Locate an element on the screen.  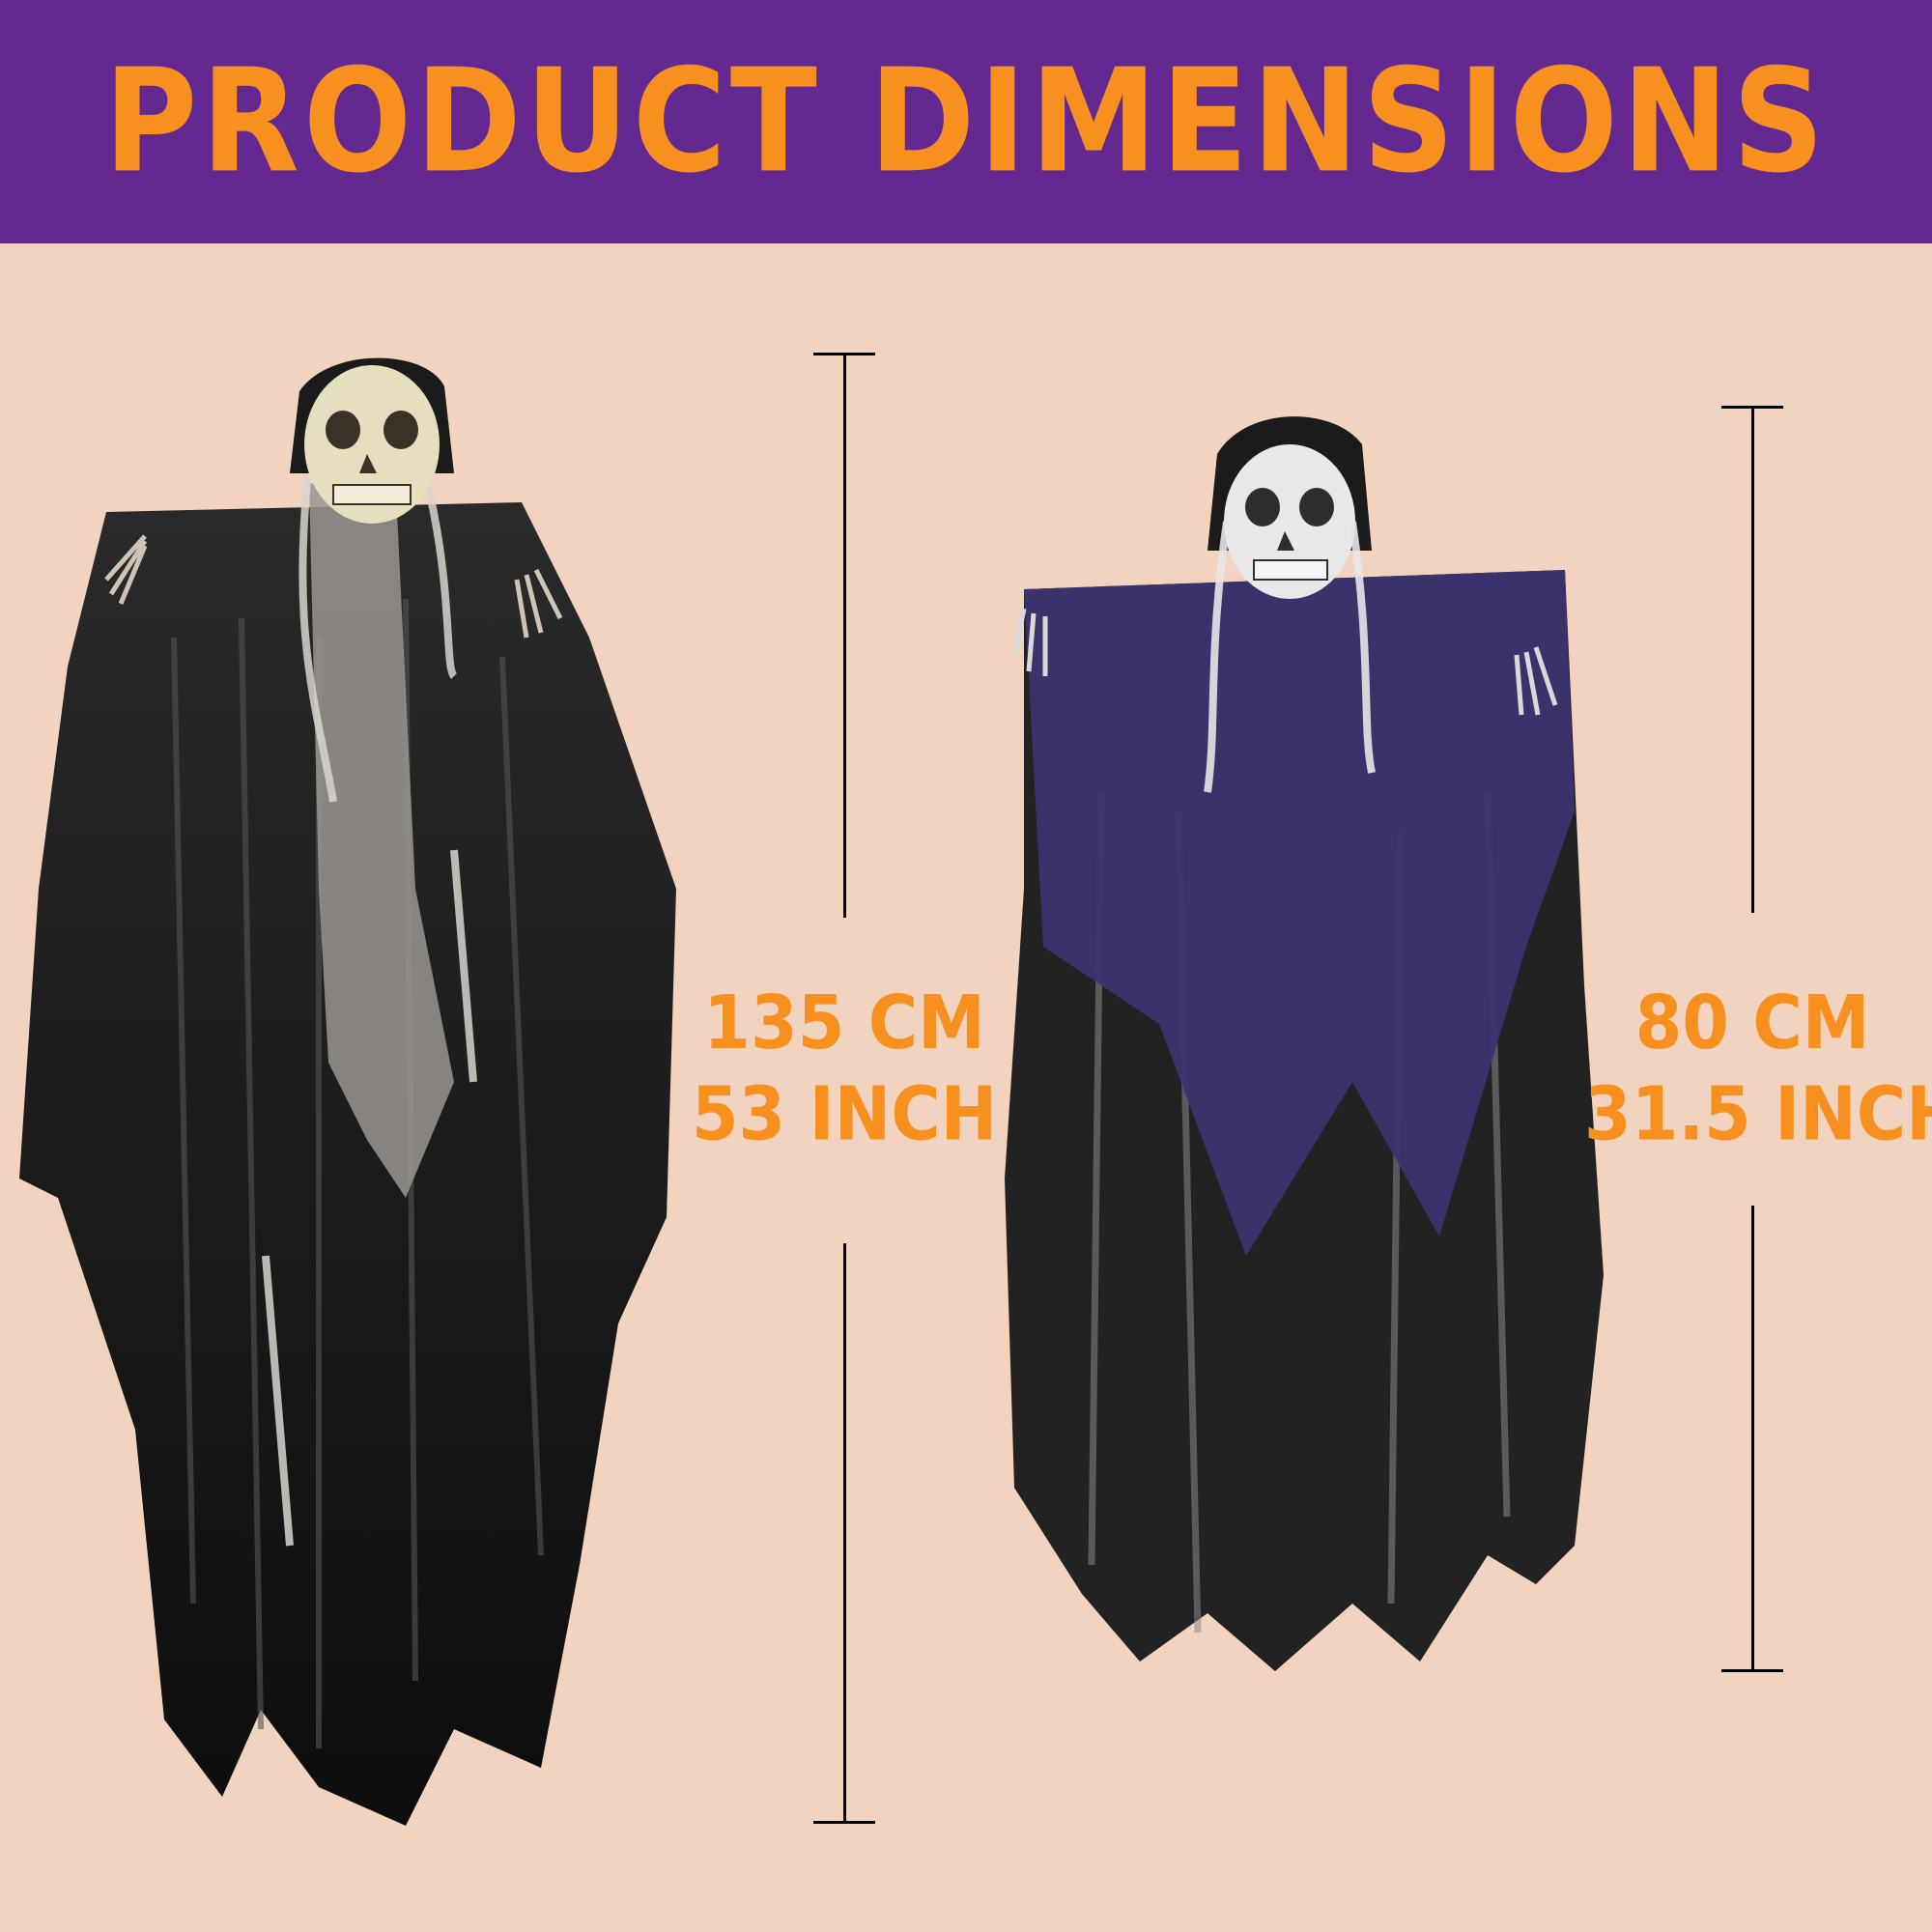
large-dimension-inch: 53 INCH is located at coordinates (844, 1114).